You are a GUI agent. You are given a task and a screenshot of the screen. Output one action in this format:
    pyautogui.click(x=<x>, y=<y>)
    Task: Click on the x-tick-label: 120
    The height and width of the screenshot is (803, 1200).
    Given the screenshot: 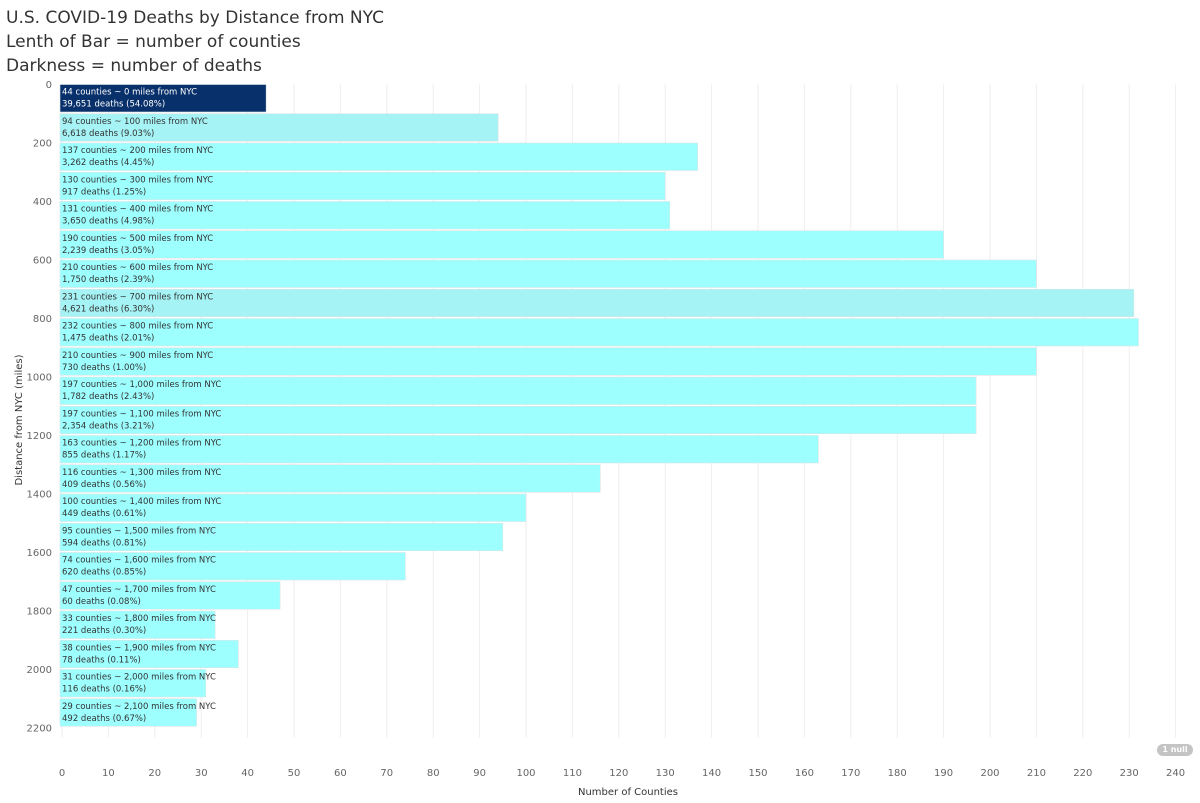 What is the action you would take?
    pyautogui.click(x=618, y=773)
    